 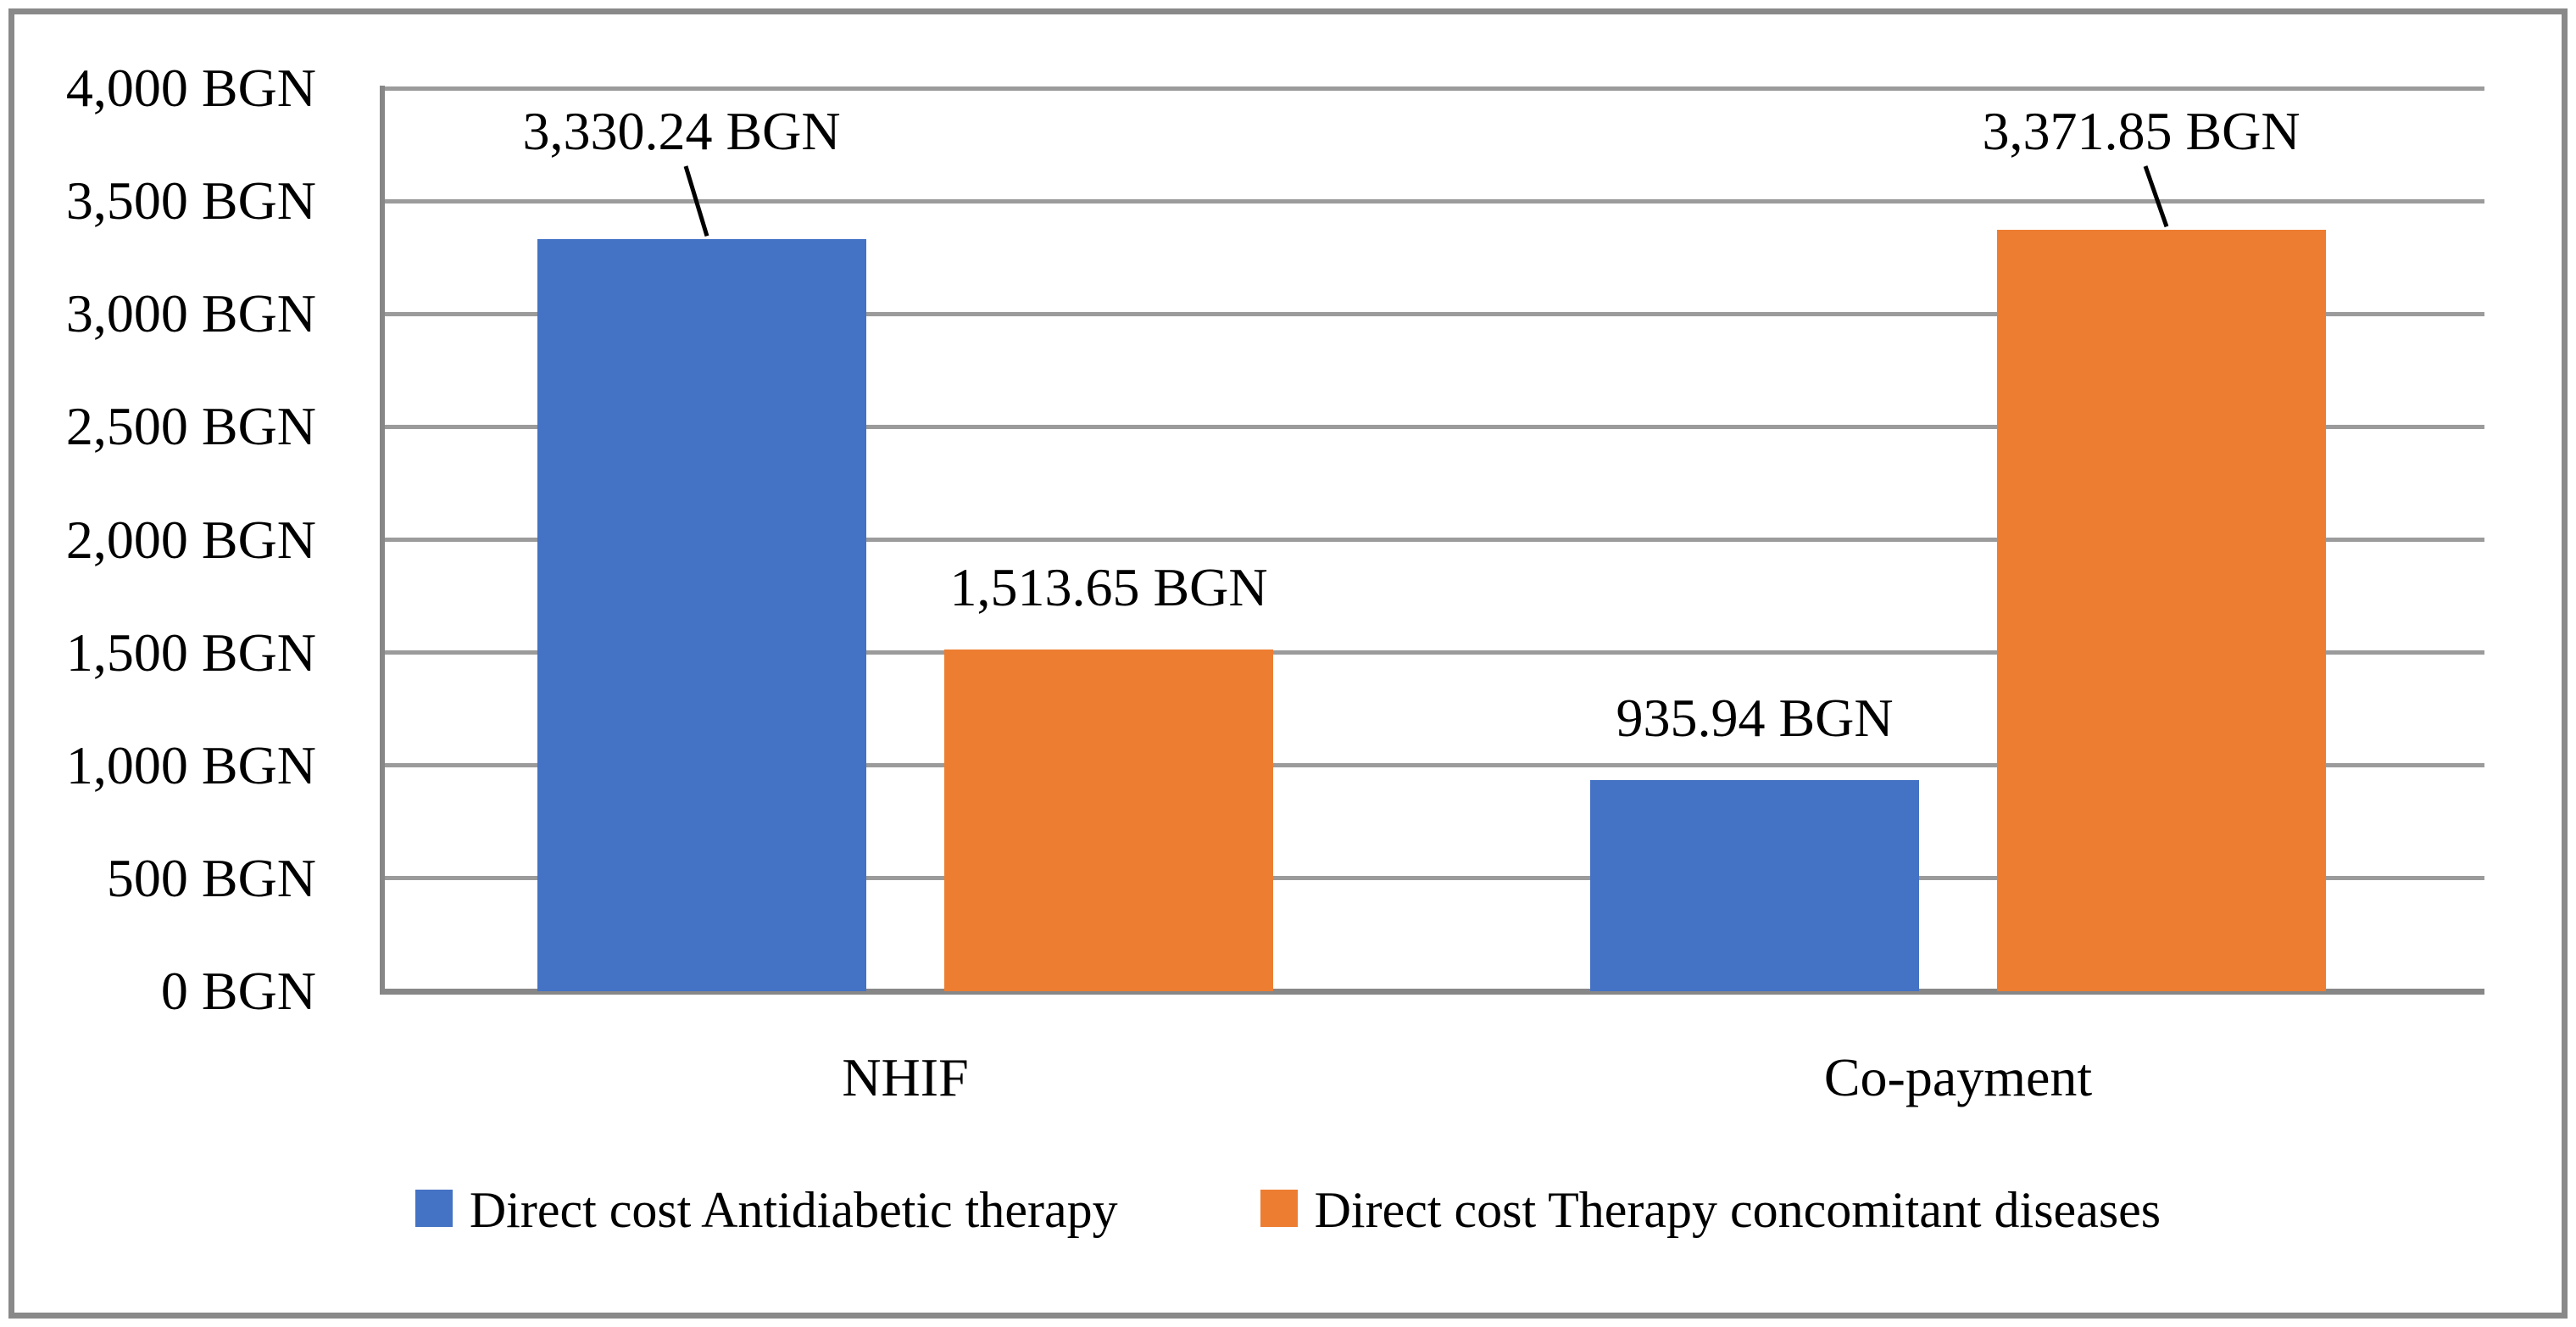 I want to click on data-label: 1,513.65 BGN, so click(x=1108, y=586).